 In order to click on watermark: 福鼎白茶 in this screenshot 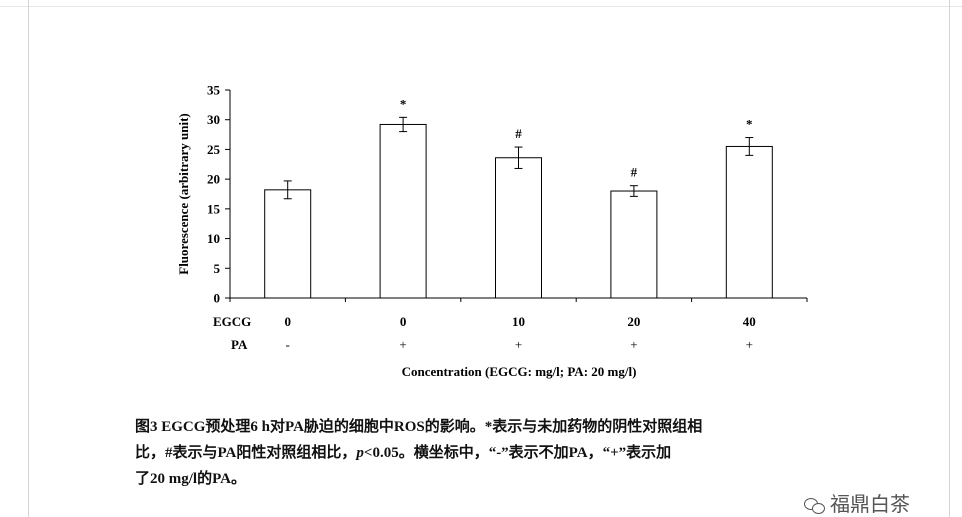, I will do `click(857, 502)`.